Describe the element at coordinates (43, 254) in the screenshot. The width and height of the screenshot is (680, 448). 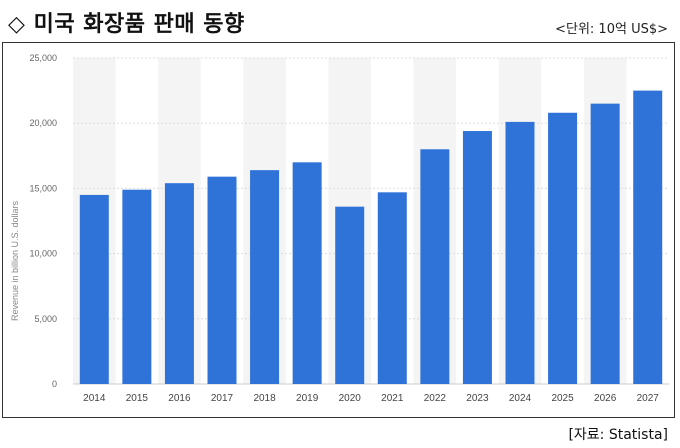
I see `y-tick-label: 10,000` at that location.